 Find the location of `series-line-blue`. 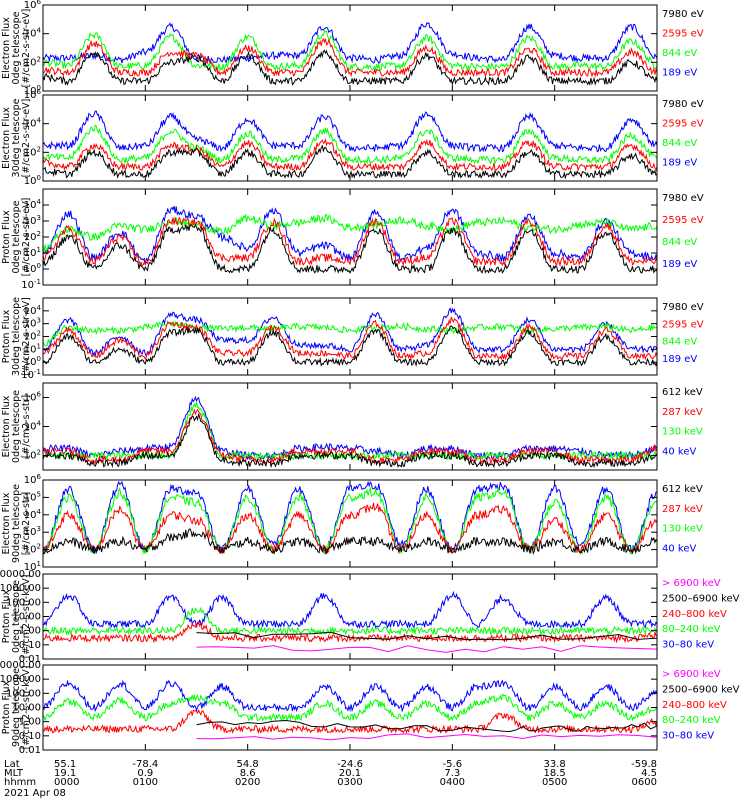

series-line-blue is located at coordinates (350, 428).